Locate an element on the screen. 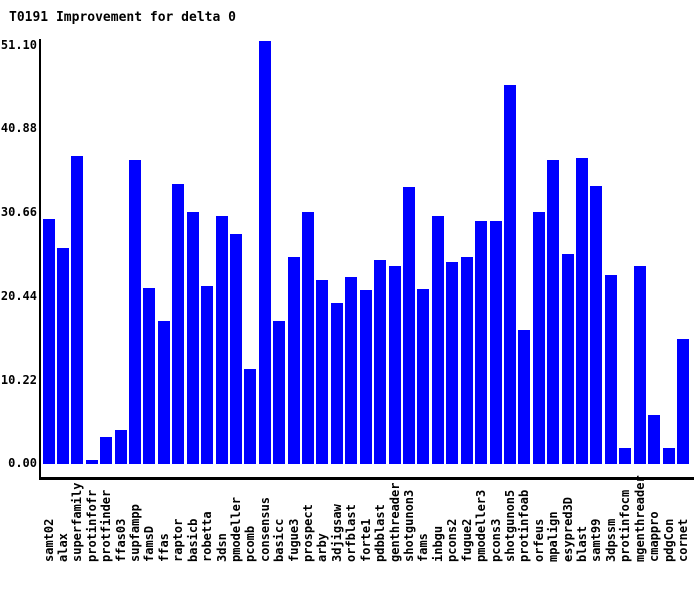  bar-inbgu is located at coordinates (437, 339).